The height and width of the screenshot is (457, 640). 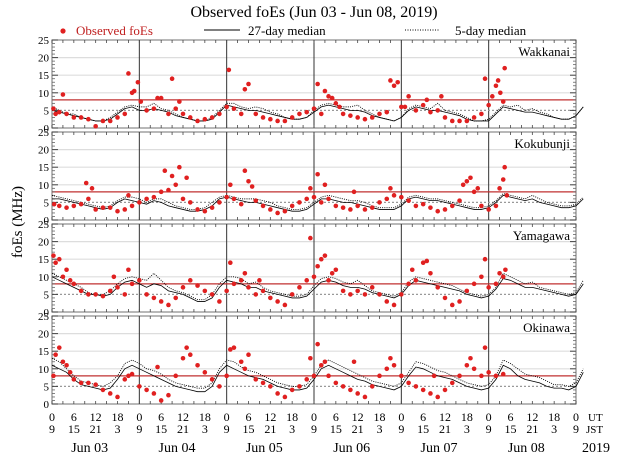 I want to click on jst-label: JST, so click(x=594, y=430).